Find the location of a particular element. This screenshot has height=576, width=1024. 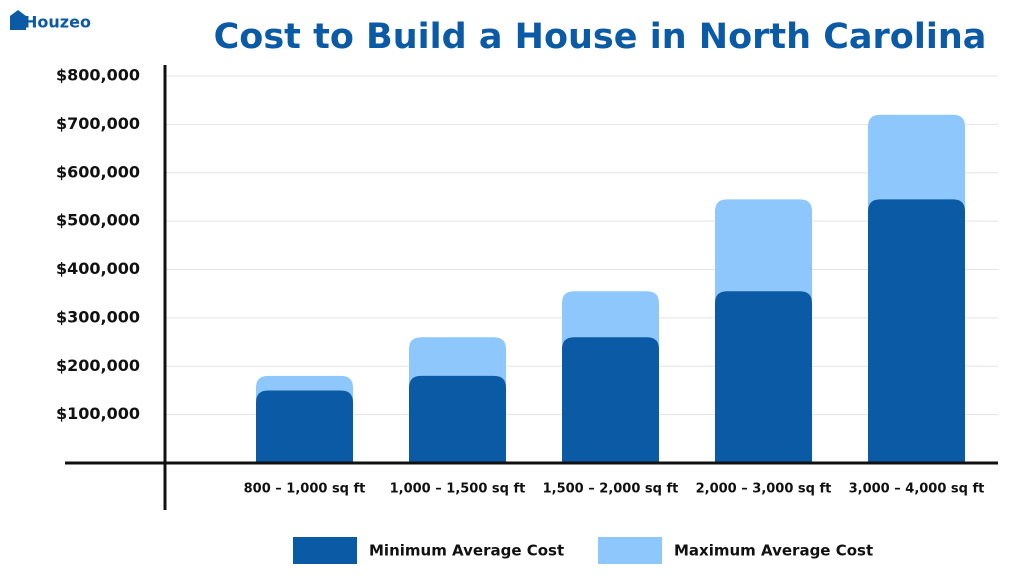

y-tick-label: $200,000 is located at coordinates (98, 365).